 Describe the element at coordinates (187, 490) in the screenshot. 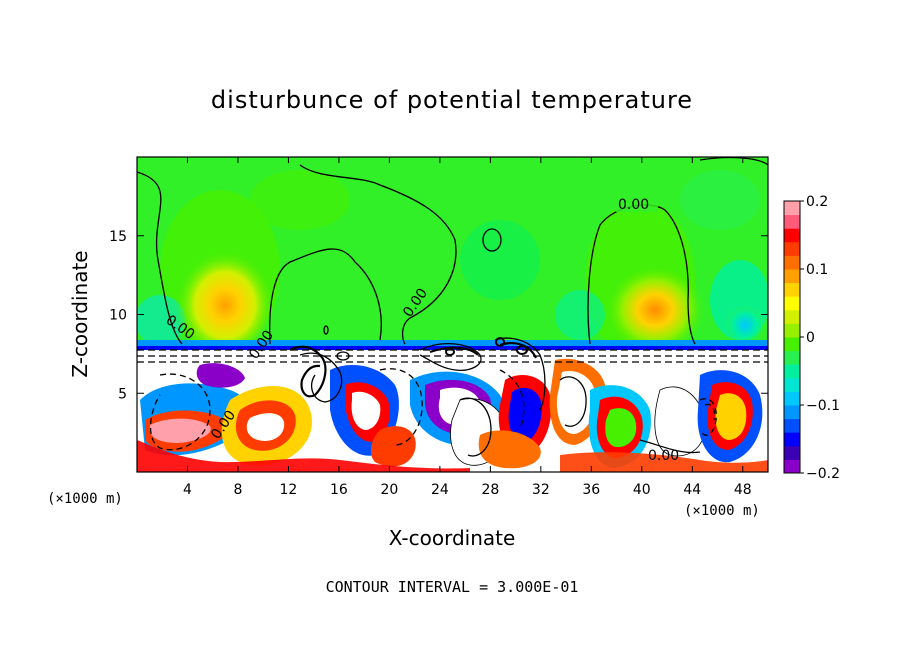

I see `x-tick-label: 4` at that location.